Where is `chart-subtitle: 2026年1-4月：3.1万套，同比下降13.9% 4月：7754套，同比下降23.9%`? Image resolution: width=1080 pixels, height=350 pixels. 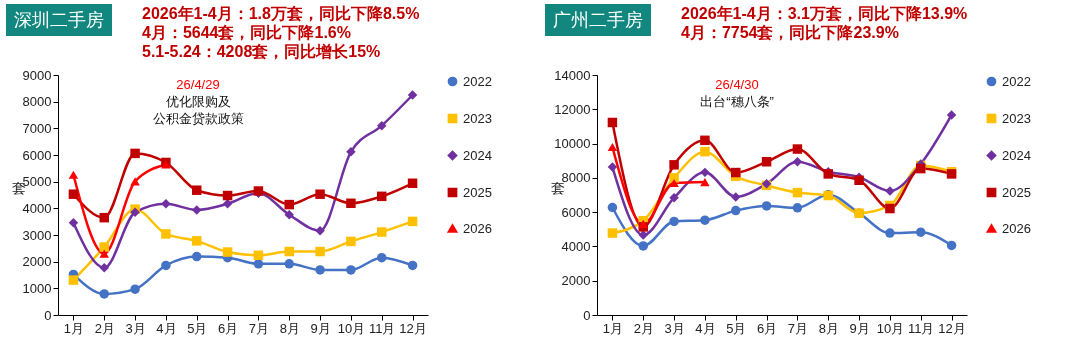
chart-subtitle: 2026年1-4月：3.1万套，同比下降13.9% 4月：7754套，同比下降23.9% is located at coordinates (824, 23).